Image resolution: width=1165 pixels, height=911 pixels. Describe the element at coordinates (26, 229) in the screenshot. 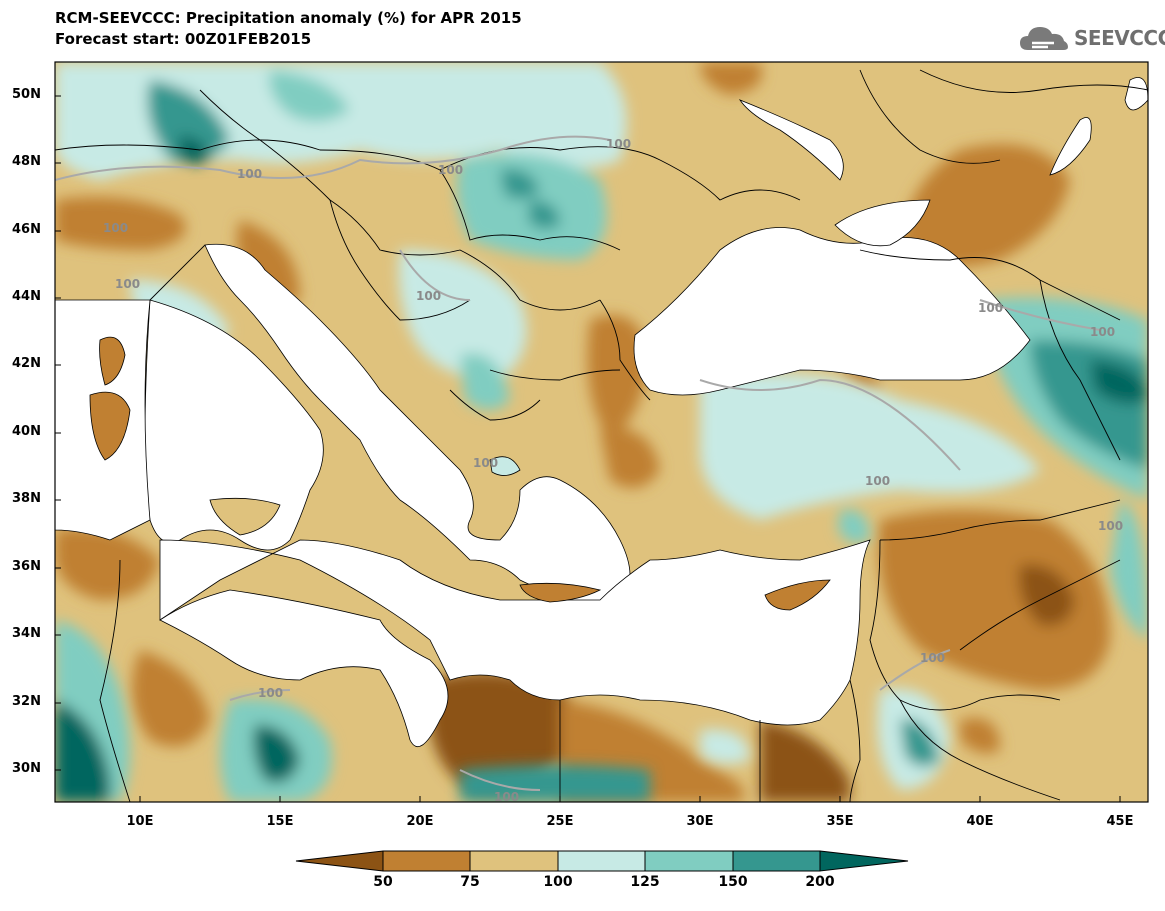

I see `lat-tick-label: 46N` at that location.